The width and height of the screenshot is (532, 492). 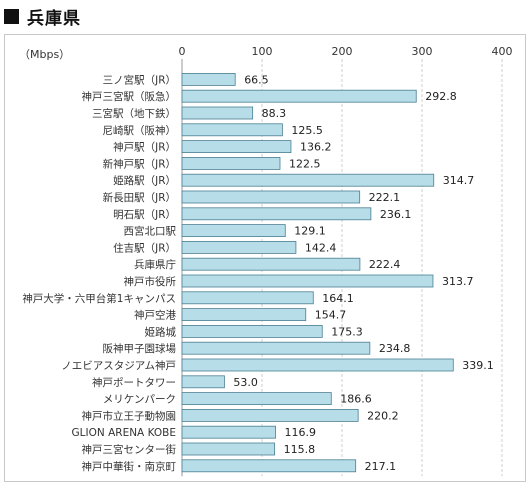 I want to click on category-label: 神戸空港, so click(x=155, y=315).